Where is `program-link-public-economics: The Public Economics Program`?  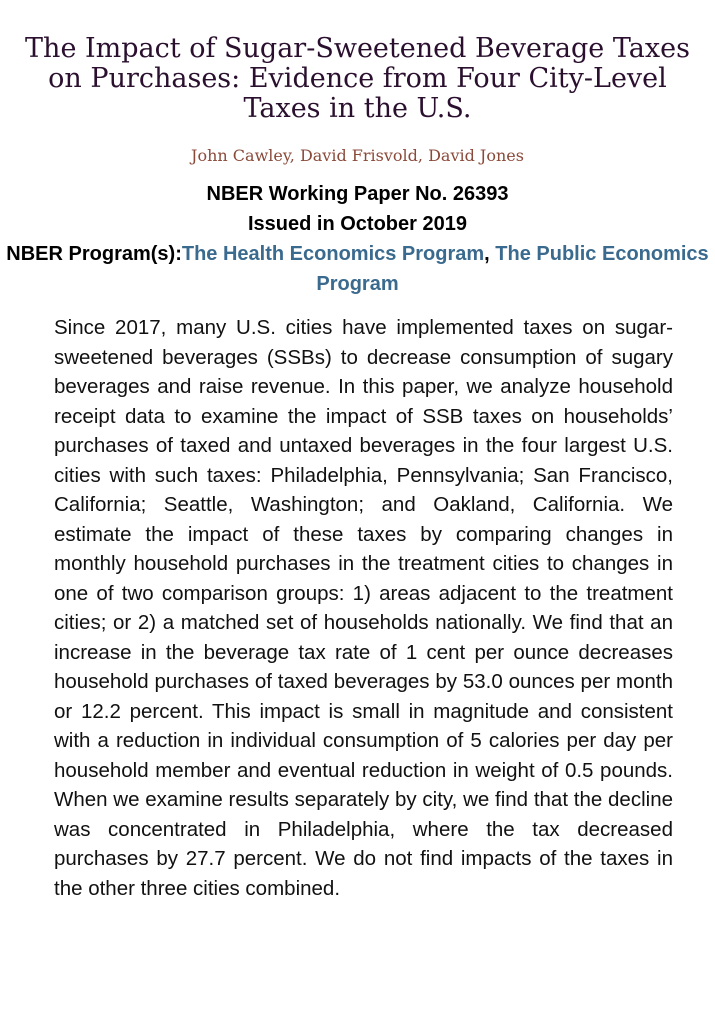 program-link-public-economics: The Public Economics Program is located at coordinates (512, 269).